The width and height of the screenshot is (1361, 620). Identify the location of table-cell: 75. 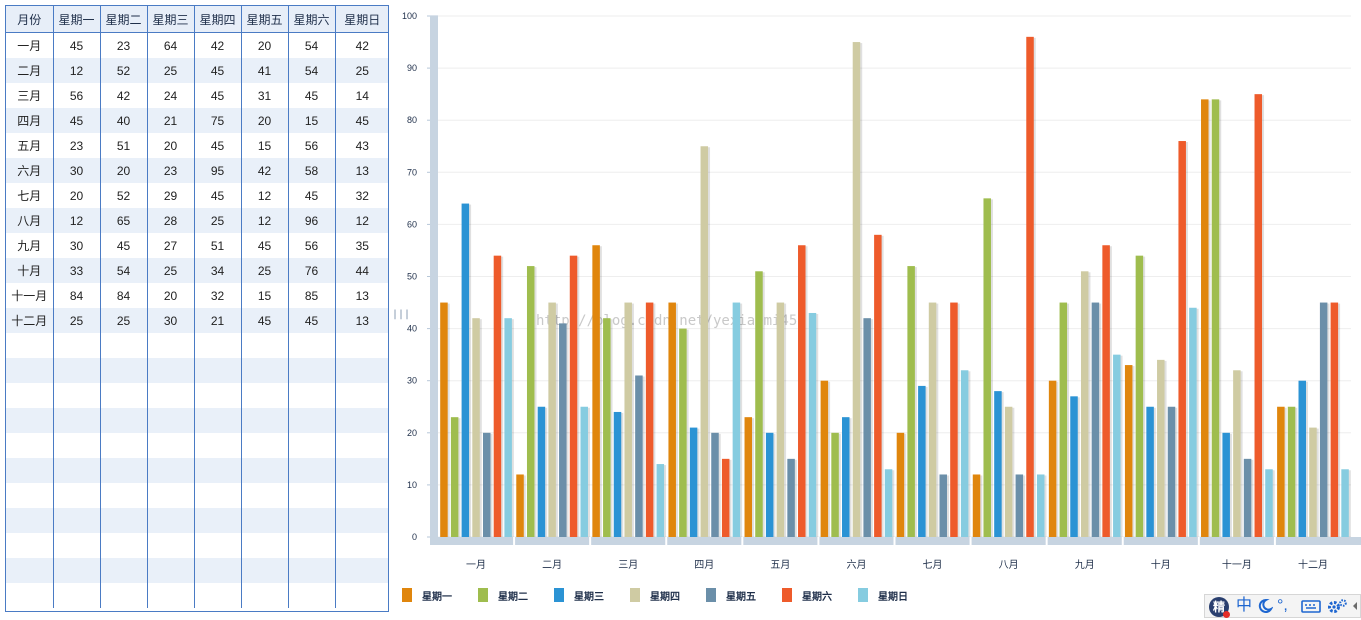
(218, 120).